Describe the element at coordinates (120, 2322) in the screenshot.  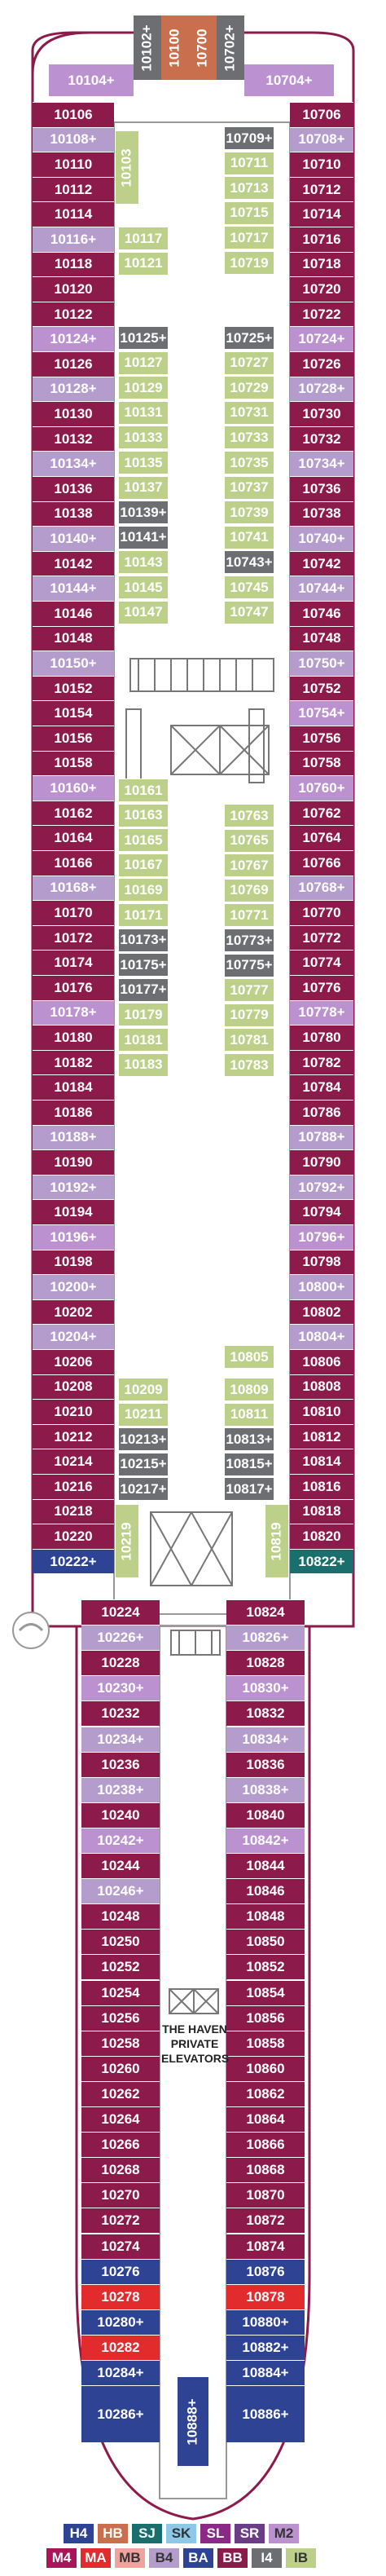
I see `cabin-10280-plus: 10280+` at that location.